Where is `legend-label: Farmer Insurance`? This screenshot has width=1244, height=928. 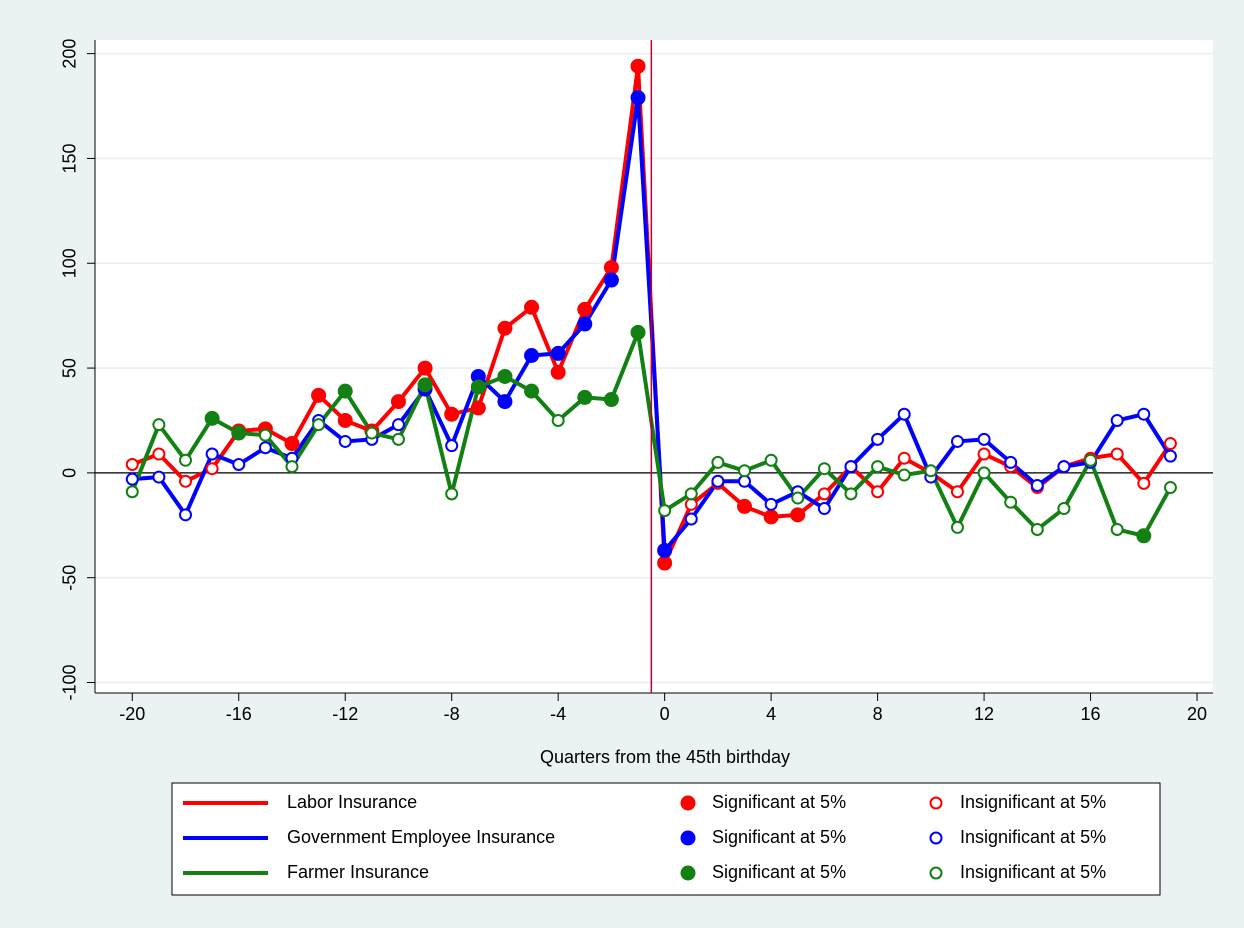 legend-label: Farmer Insurance is located at coordinates (358, 872).